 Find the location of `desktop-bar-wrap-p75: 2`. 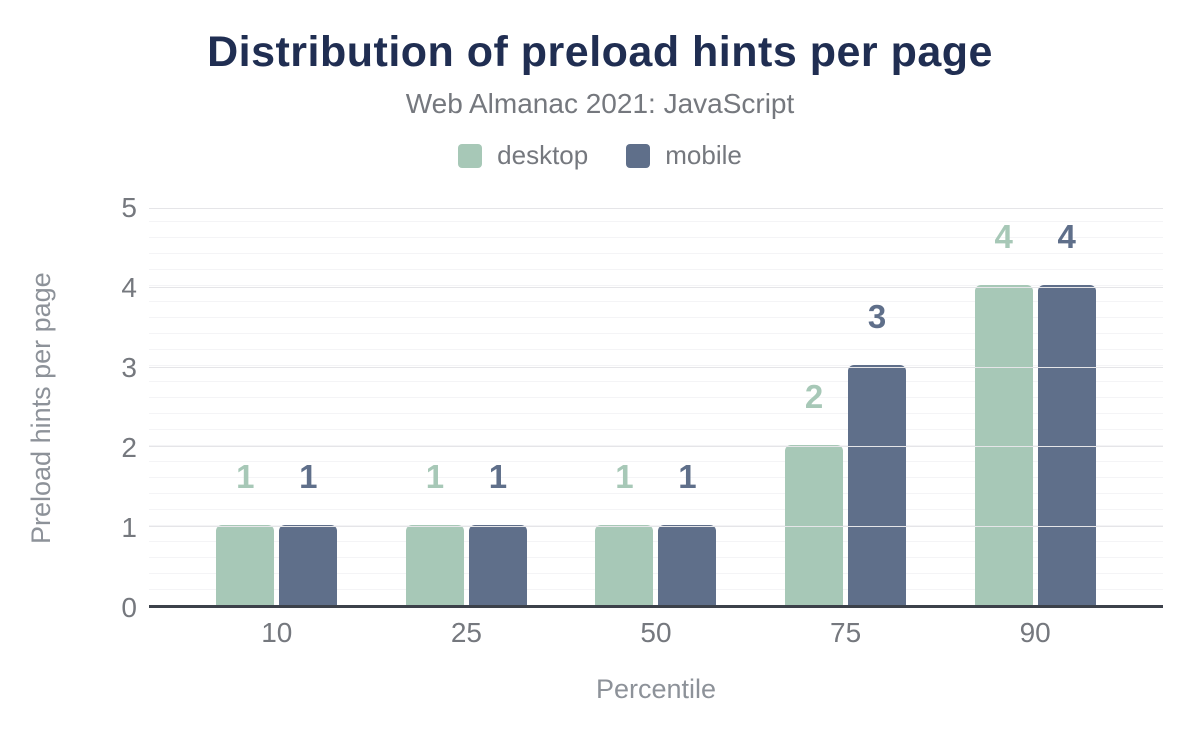

desktop-bar-wrap-p75: 2 is located at coordinates (814, 491).